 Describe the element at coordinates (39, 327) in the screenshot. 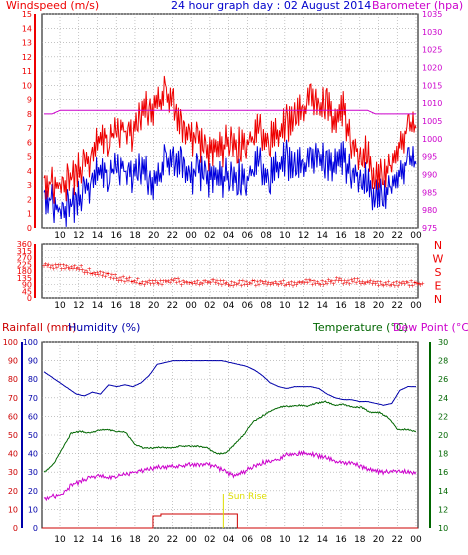

I see `rainfall-axis-title: Rainfall (mm)` at that location.